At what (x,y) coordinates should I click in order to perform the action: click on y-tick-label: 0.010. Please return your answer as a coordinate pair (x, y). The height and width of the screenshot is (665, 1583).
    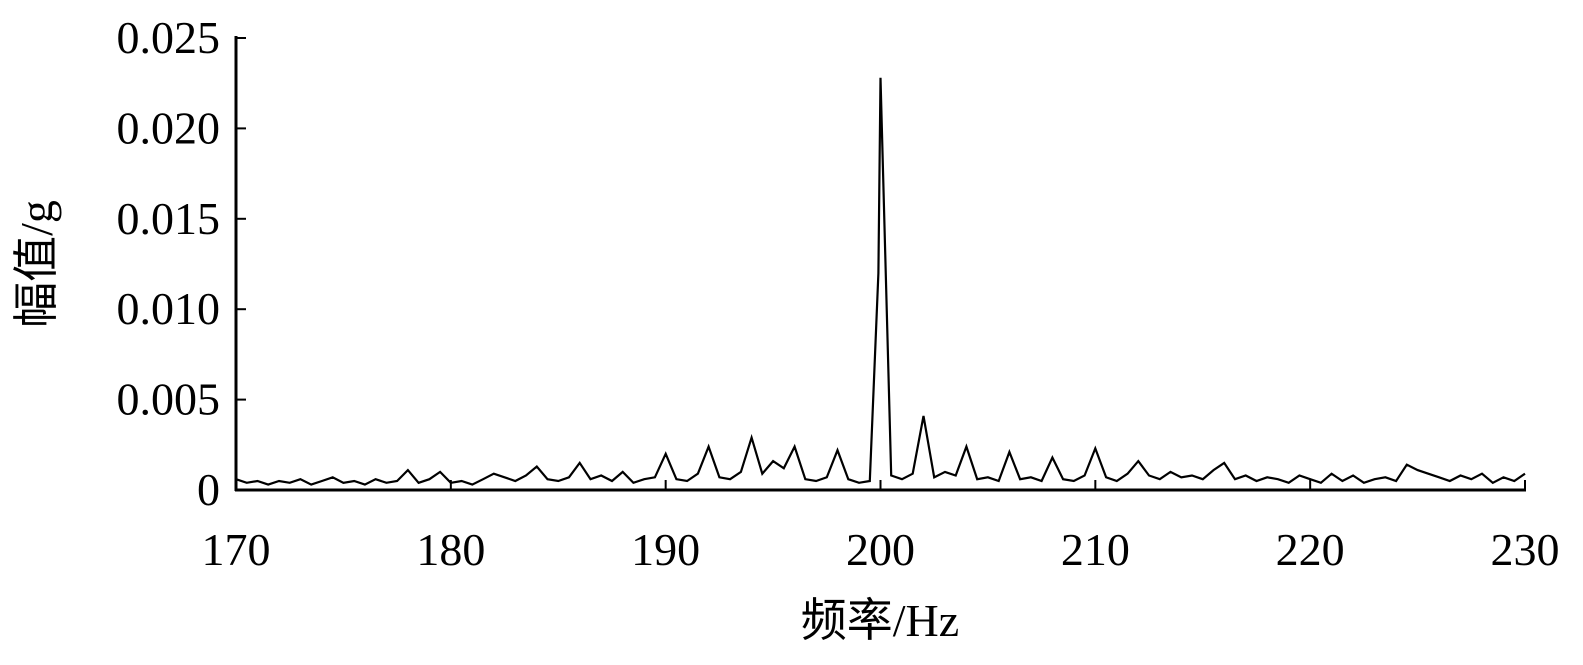
    Looking at the image, I should click on (169, 308).